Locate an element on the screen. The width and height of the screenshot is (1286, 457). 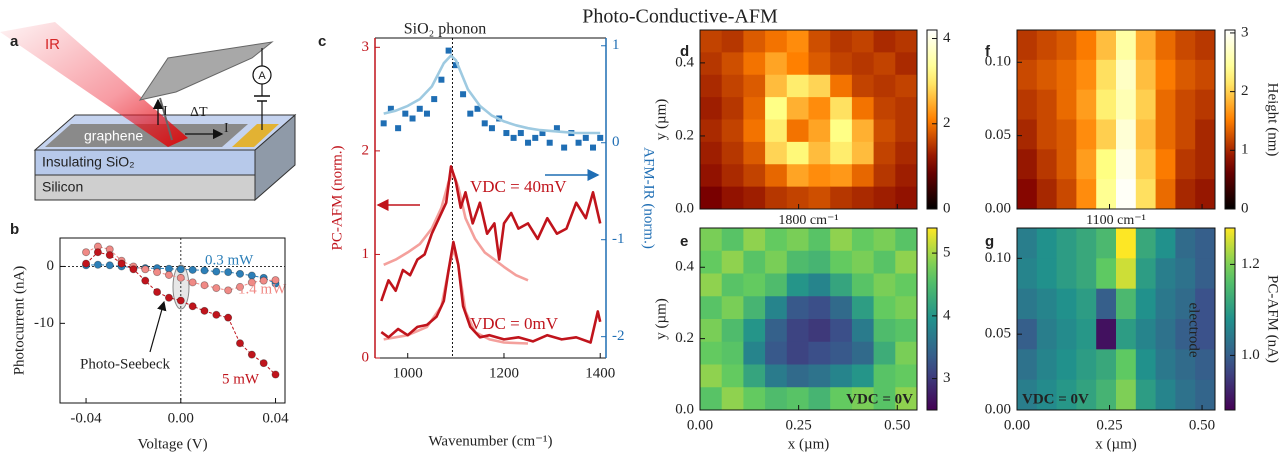
colorbar is located at coordinates (1230, 119).